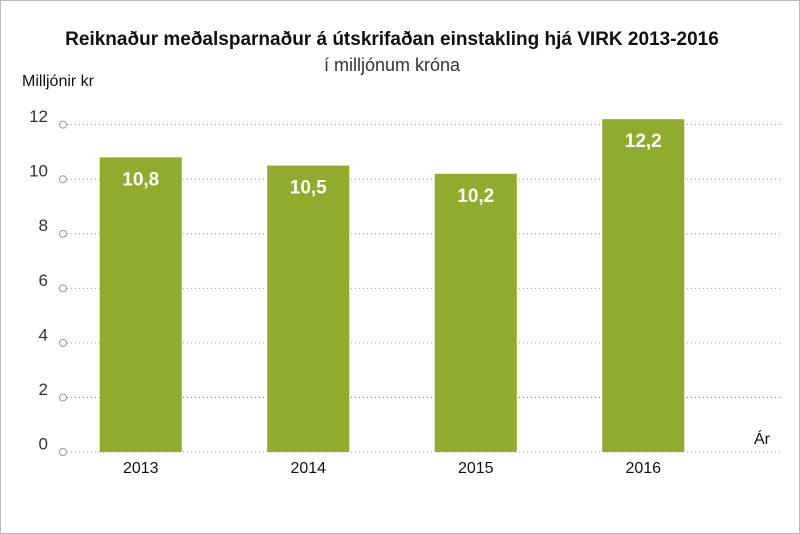  What do you see at coordinates (476, 468) in the screenshot?
I see `x-tick-label: 2015` at bounding box center [476, 468].